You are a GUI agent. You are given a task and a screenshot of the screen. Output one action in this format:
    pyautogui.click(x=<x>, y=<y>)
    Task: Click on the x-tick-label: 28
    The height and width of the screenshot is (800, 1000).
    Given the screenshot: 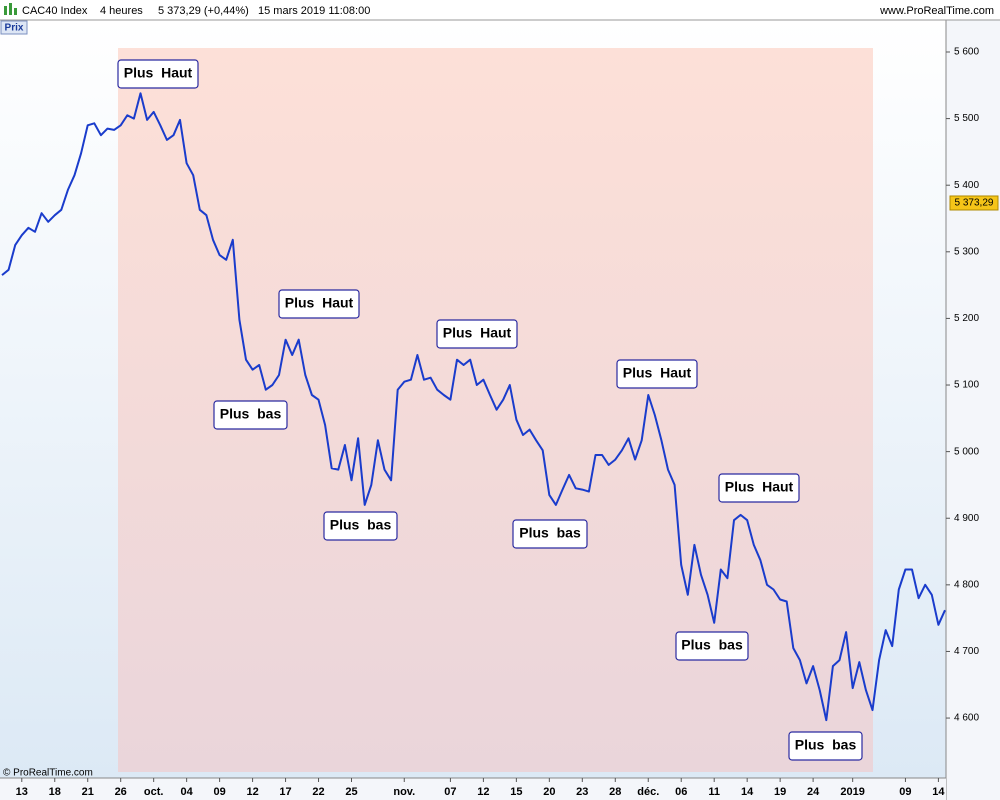 What is the action you would take?
    pyautogui.click(x=615, y=792)
    